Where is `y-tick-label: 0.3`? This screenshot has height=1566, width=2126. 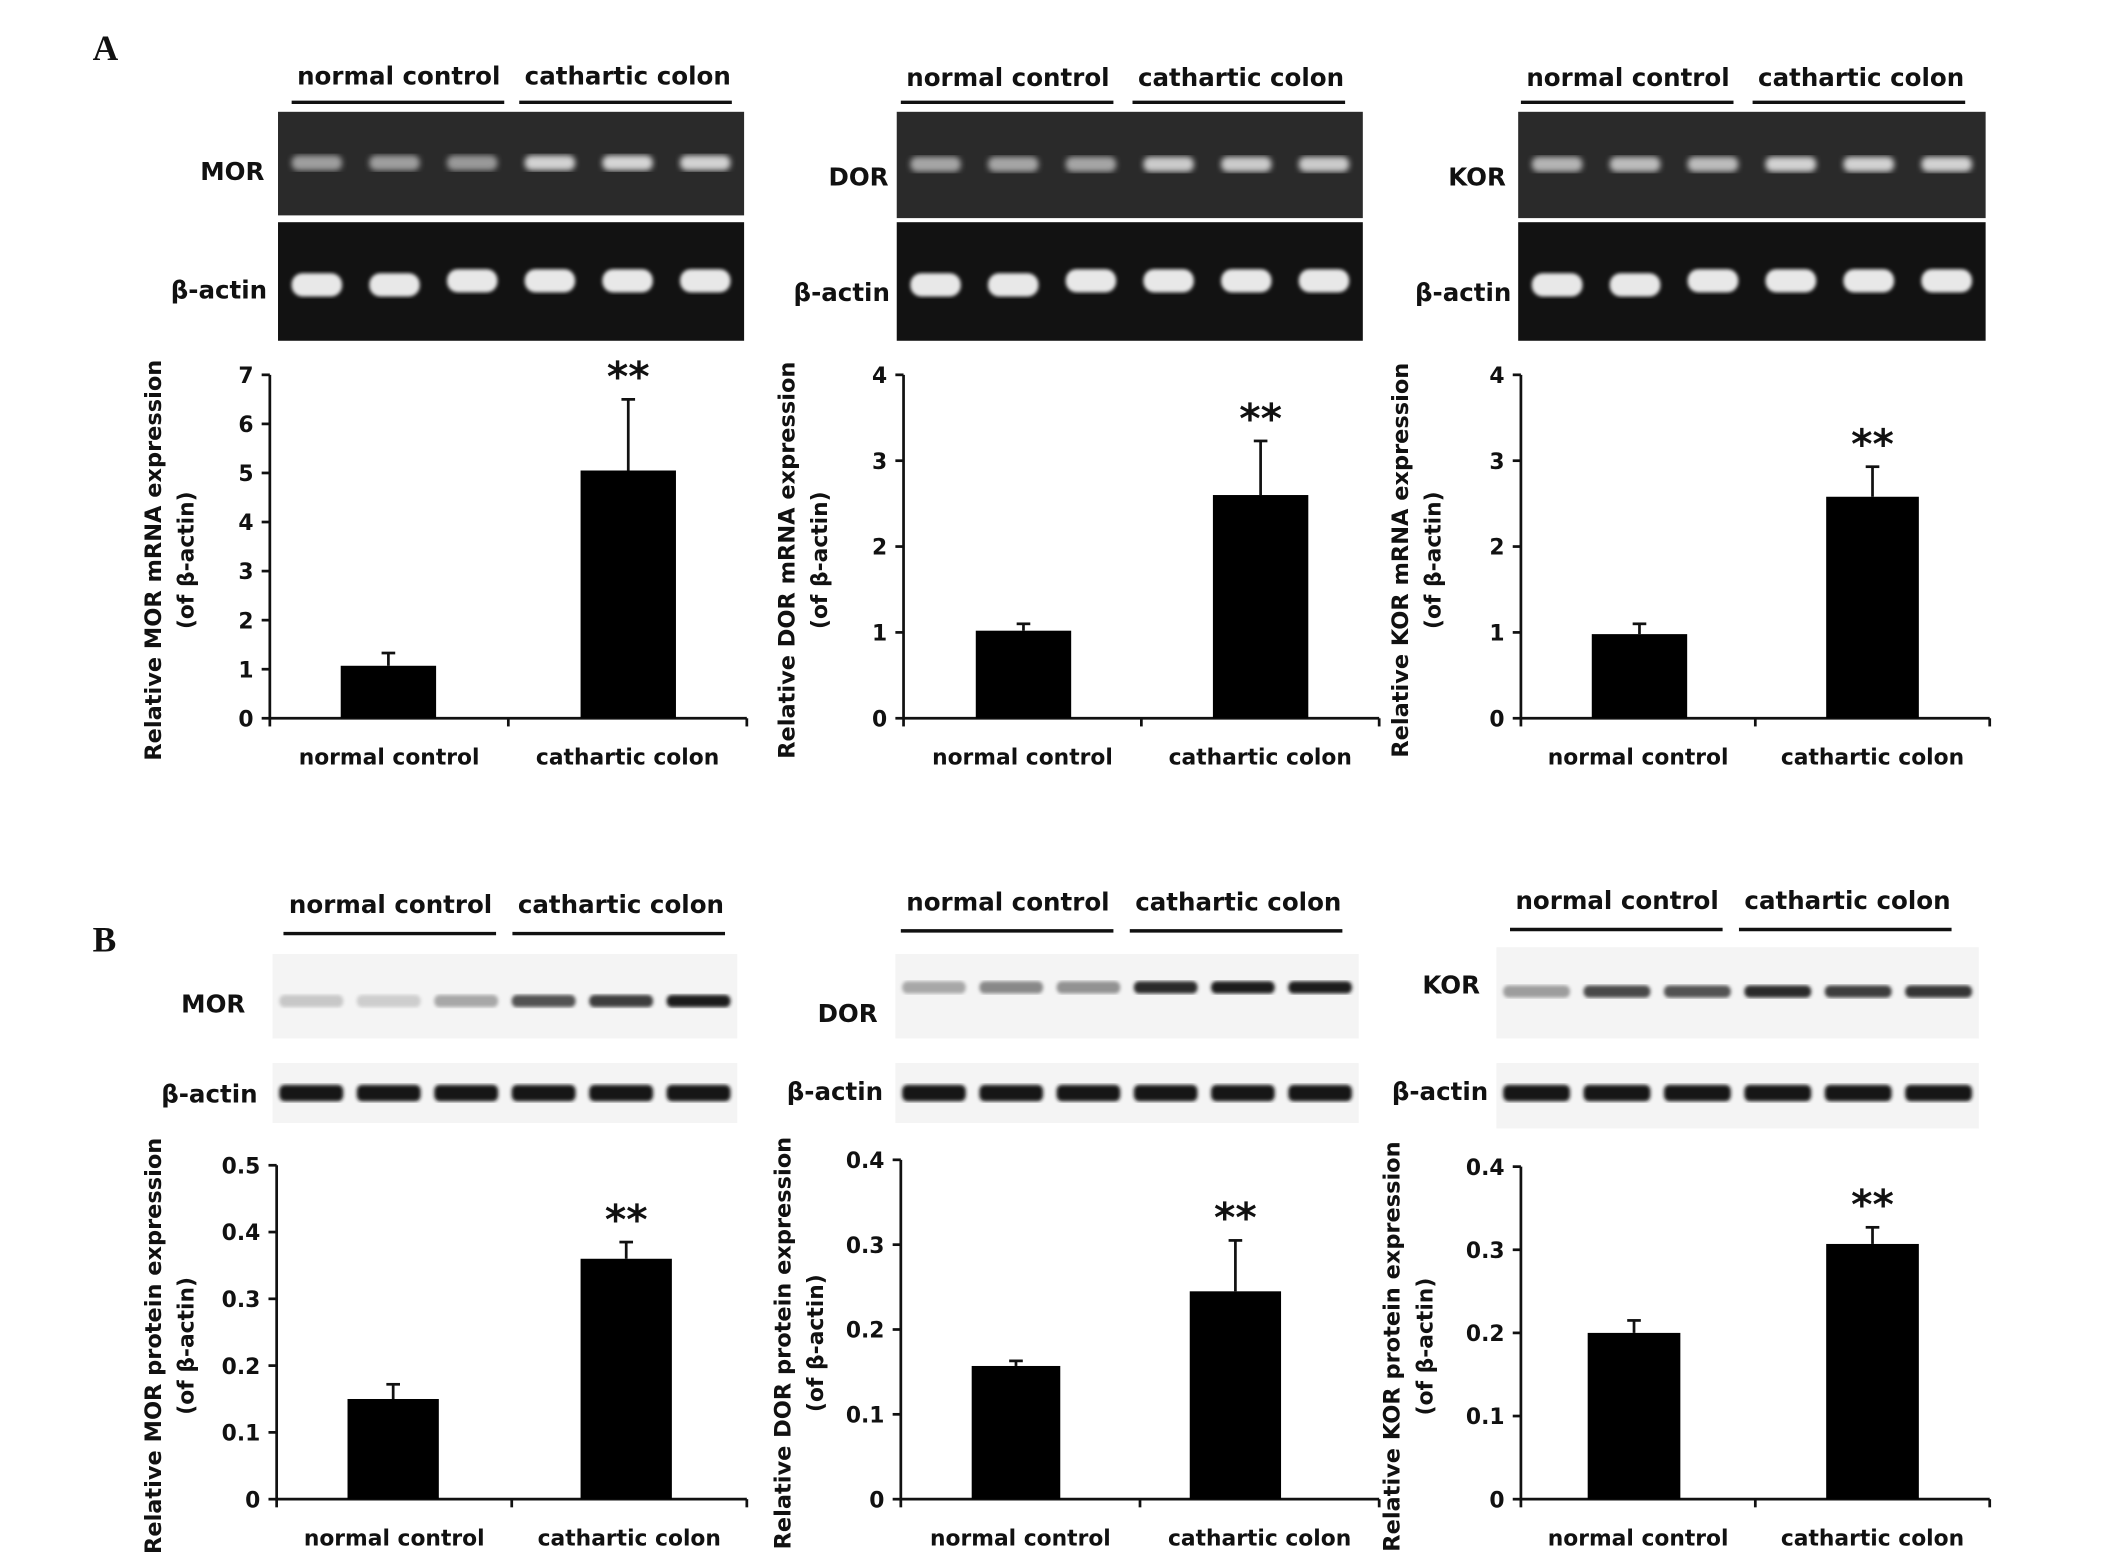
y-tick-label: 0.3 is located at coordinates (865, 1246).